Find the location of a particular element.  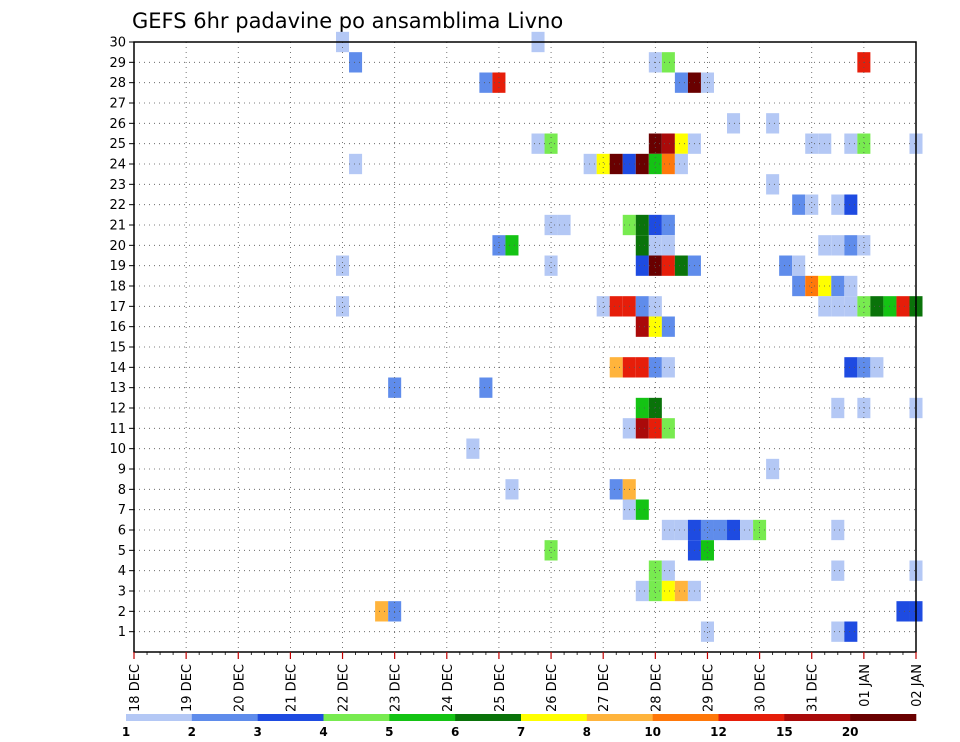

legend-label-6: 6 is located at coordinates (455, 732).